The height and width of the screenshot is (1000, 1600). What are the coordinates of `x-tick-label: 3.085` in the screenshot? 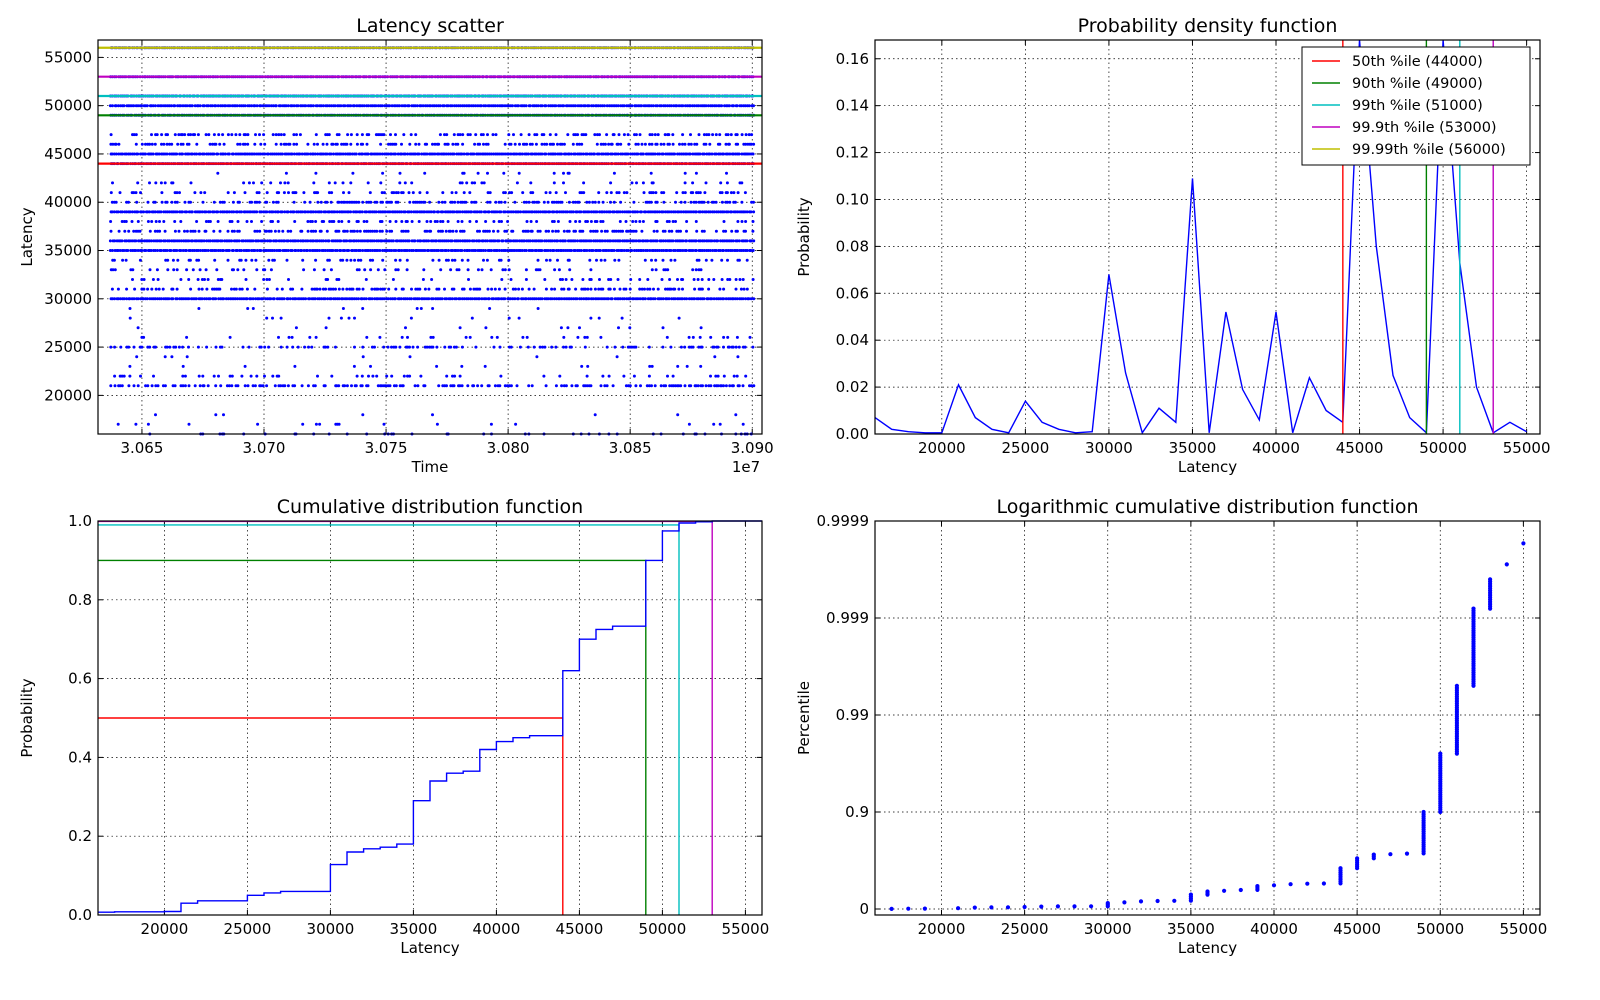 It's located at (630, 448).